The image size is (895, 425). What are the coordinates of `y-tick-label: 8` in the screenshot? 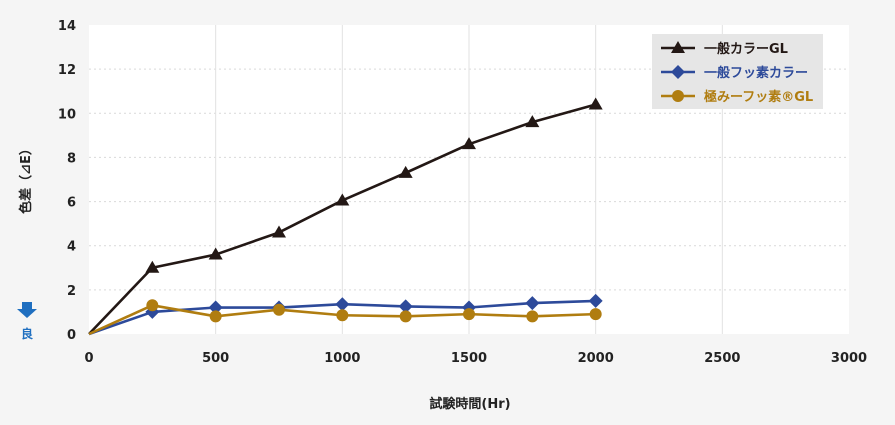 It's located at (71, 158).